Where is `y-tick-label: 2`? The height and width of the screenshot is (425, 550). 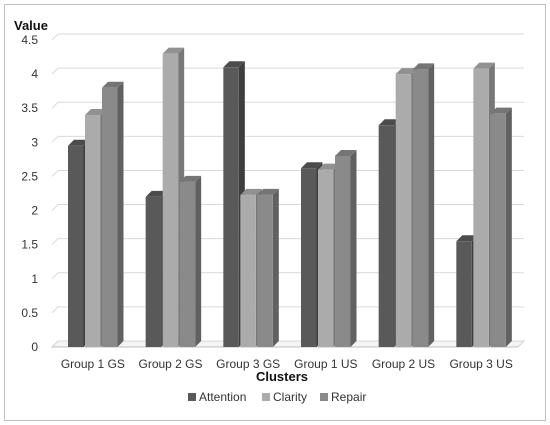
y-tick-label: 2 is located at coordinates (34, 211).